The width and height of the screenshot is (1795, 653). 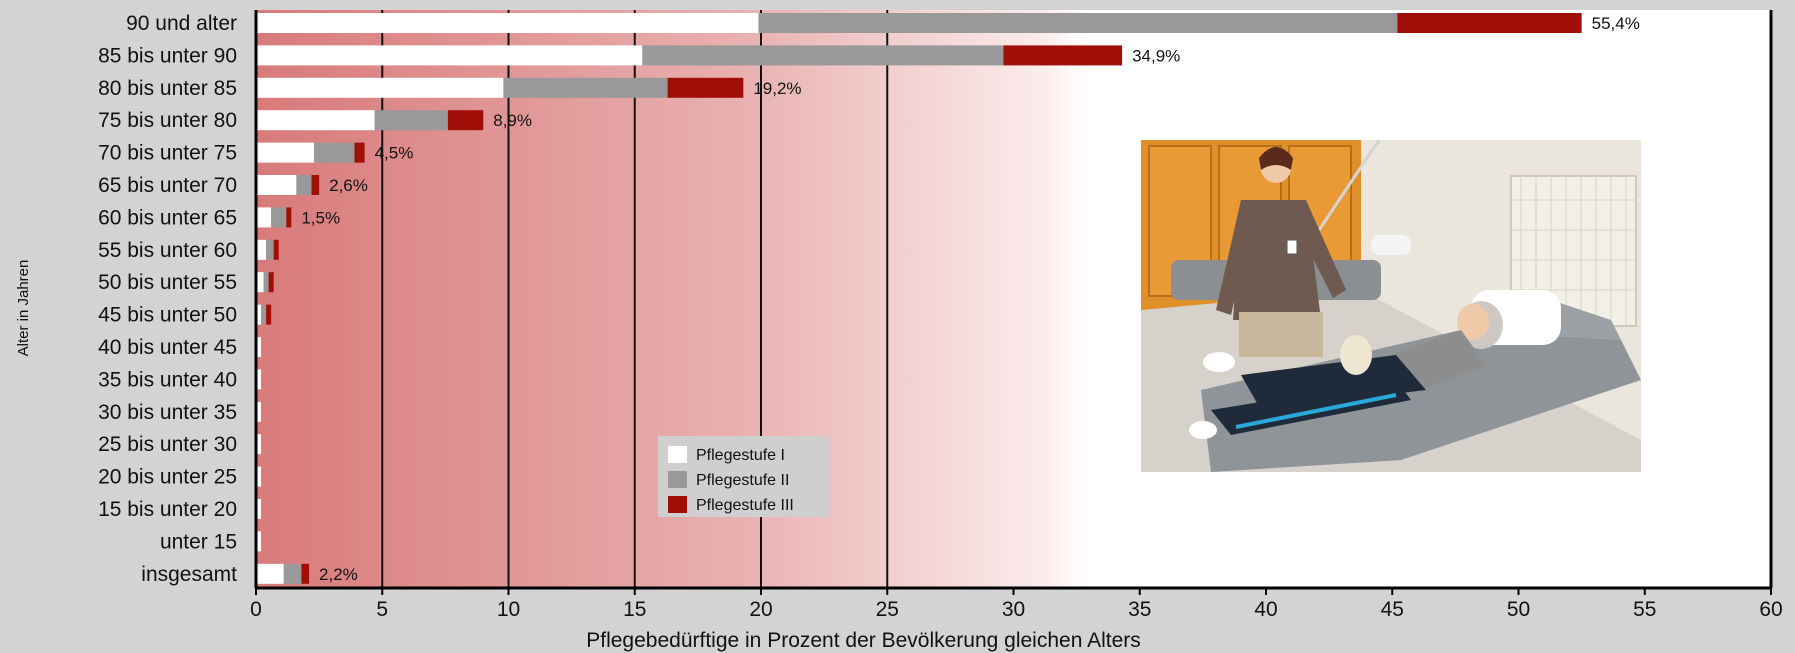 What do you see at coordinates (198, 541) in the screenshot?
I see `category-label: unter 15` at bounding box center [198, 541].